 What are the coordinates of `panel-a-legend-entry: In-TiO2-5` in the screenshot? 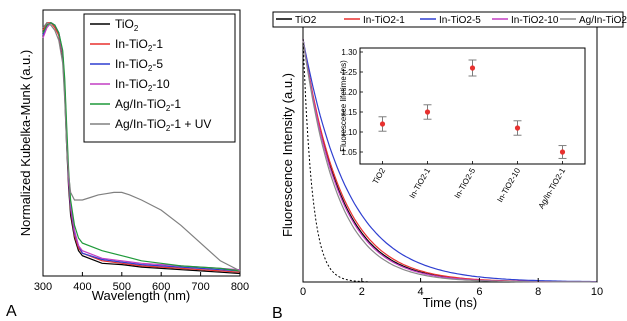 It's located at (139, 65).